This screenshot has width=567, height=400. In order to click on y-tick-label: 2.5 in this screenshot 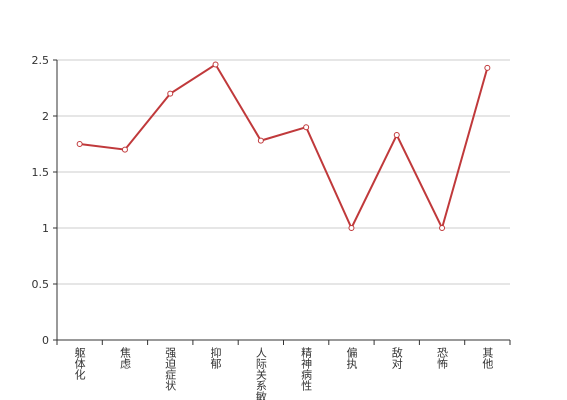, I will do `click(41, 60)`.